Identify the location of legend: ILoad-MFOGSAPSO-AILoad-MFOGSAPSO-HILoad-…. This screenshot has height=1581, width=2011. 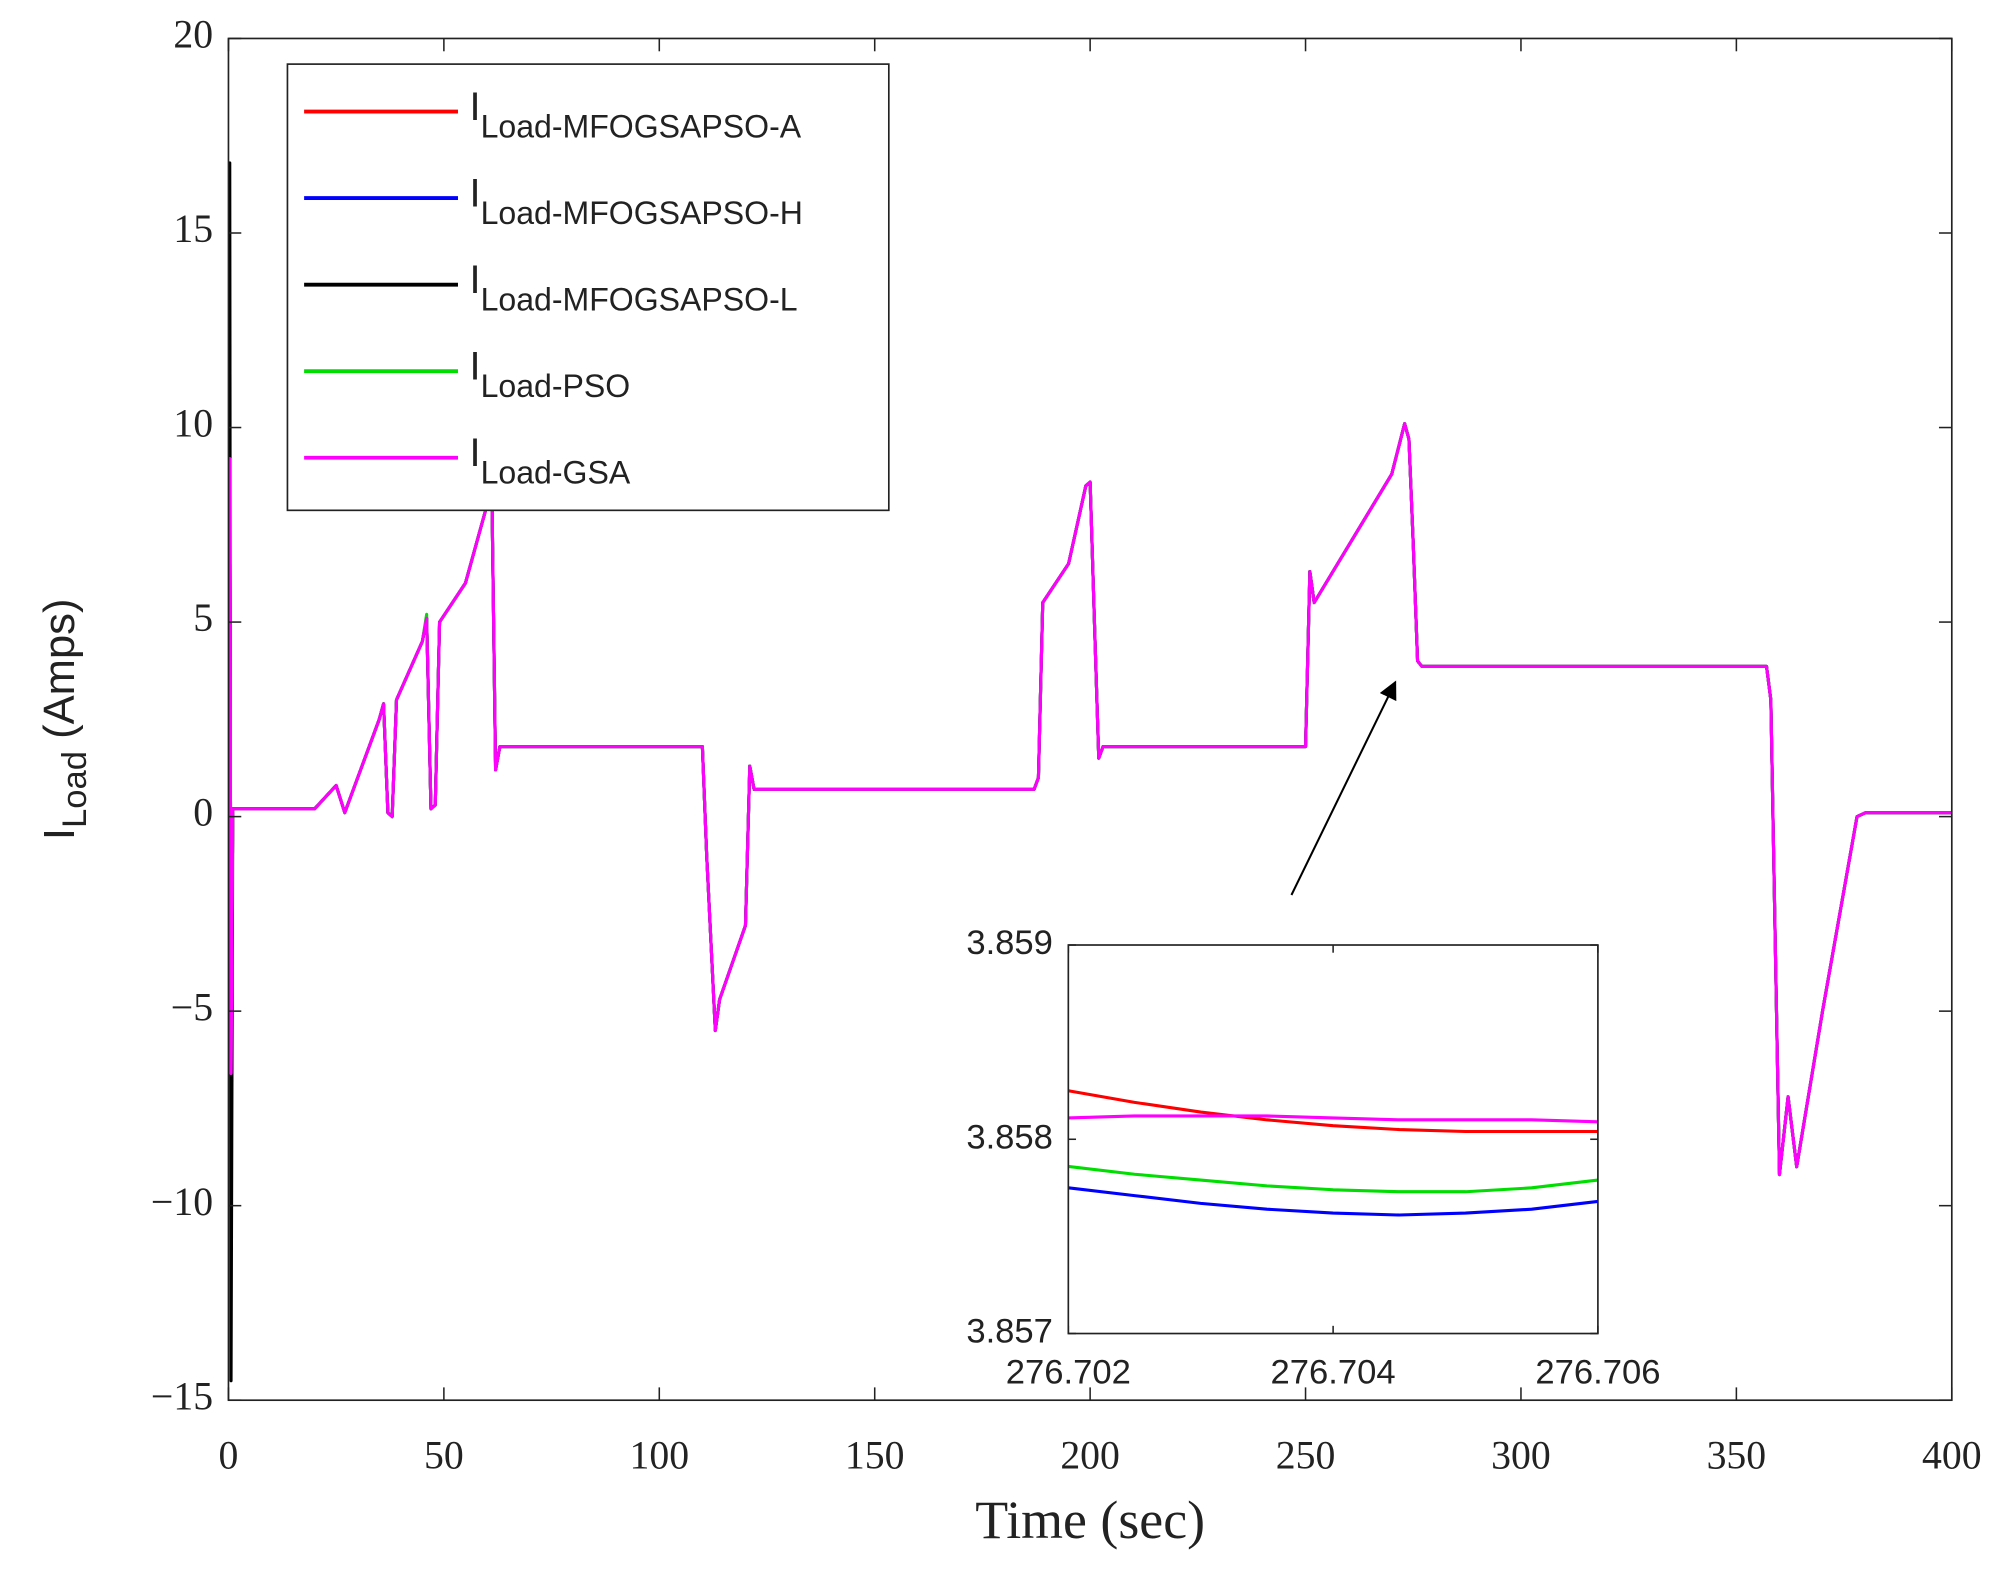
(588, 287).